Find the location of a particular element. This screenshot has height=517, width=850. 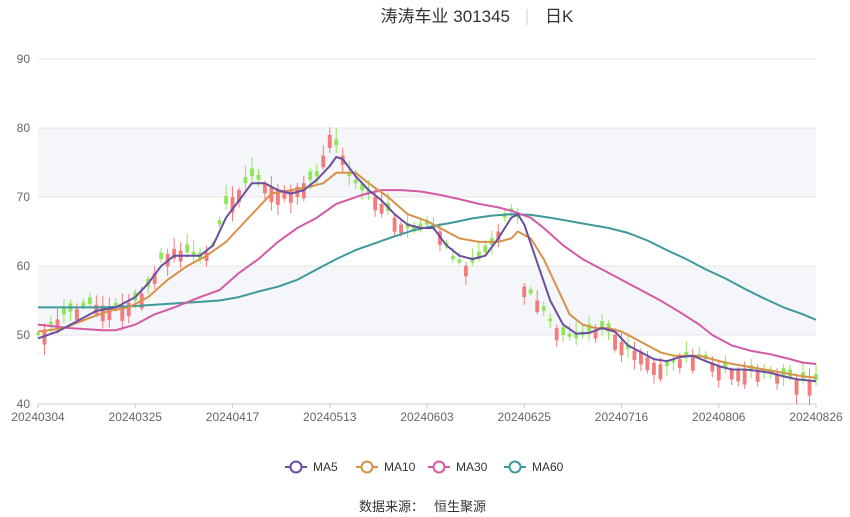

y-tick-label: 80 is located at coordinates (24, 128).